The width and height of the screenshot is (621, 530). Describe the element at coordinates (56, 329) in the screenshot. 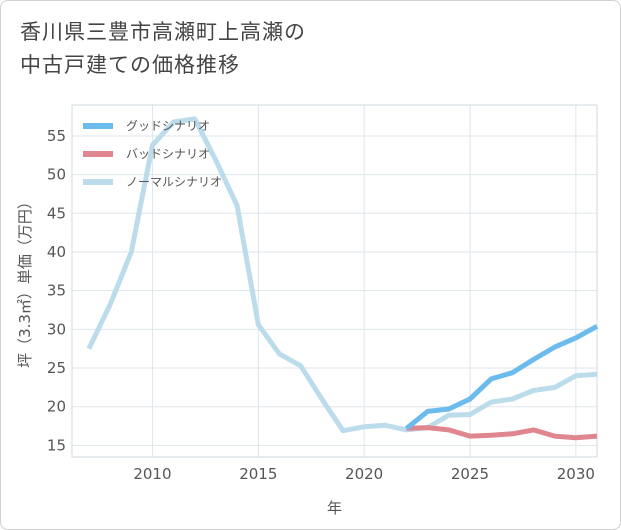

I see `y-tick-label: 30` at that location.